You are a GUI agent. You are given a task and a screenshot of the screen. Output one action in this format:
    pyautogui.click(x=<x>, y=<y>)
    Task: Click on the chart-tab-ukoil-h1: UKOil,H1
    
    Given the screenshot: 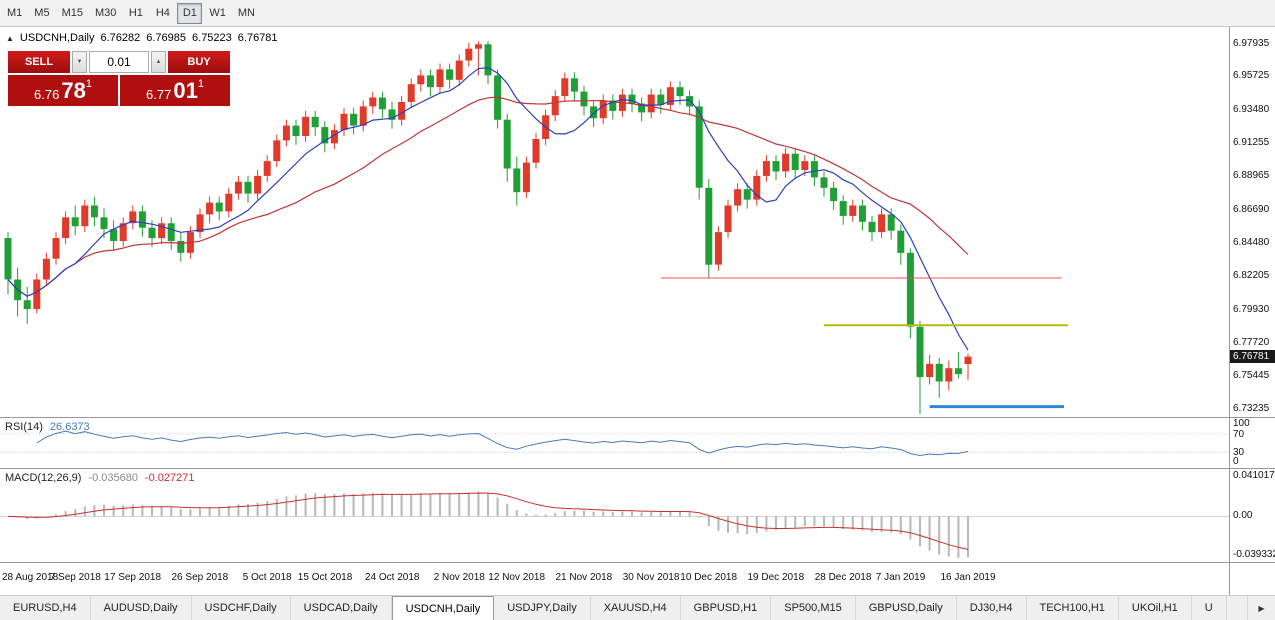 What is the action you would take?
    pyautogui.click(x=1155, y=608)
    